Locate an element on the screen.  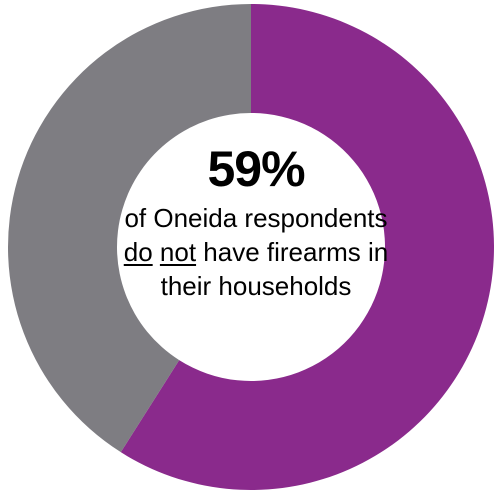
caption-part-underlined: not is located at coordinates (178, 252).